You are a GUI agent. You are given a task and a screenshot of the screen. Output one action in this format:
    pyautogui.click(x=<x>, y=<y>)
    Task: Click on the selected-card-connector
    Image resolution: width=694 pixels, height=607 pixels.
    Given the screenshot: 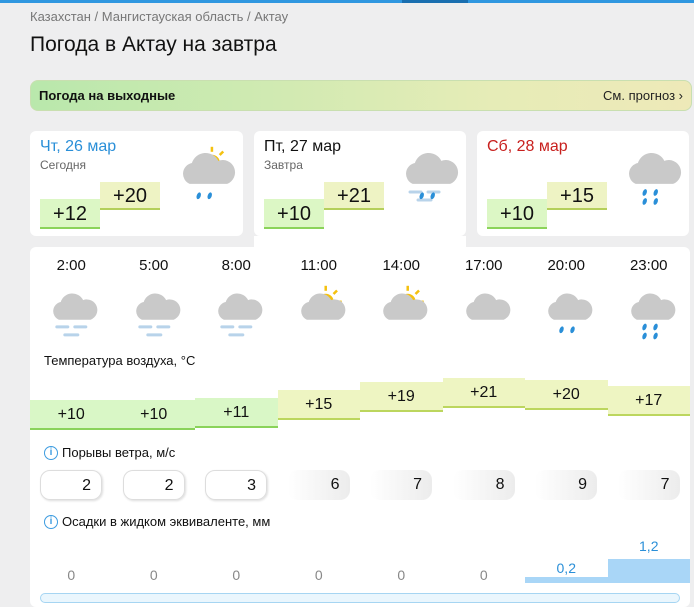 What is the action you would take?
    pyautogui.click(x=360, y=242)
    